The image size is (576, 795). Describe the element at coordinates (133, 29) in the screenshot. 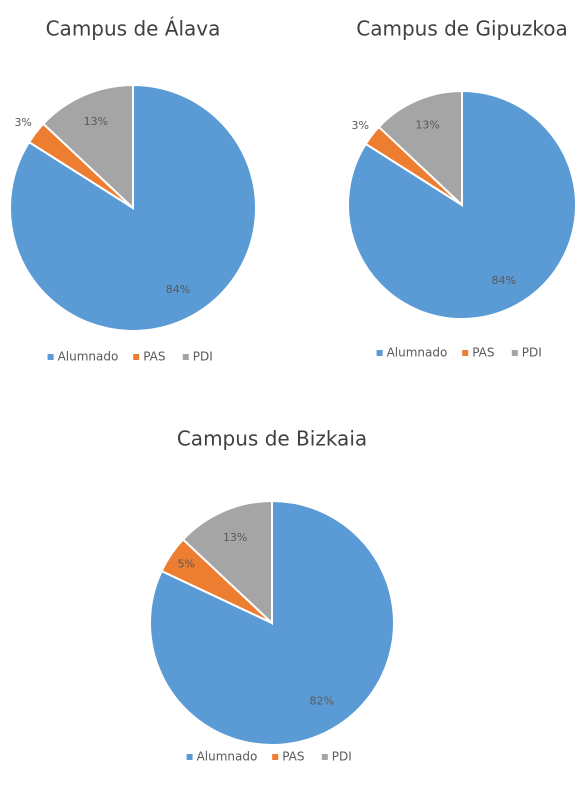

I see `chart-title: Campus de Álava` at that location.